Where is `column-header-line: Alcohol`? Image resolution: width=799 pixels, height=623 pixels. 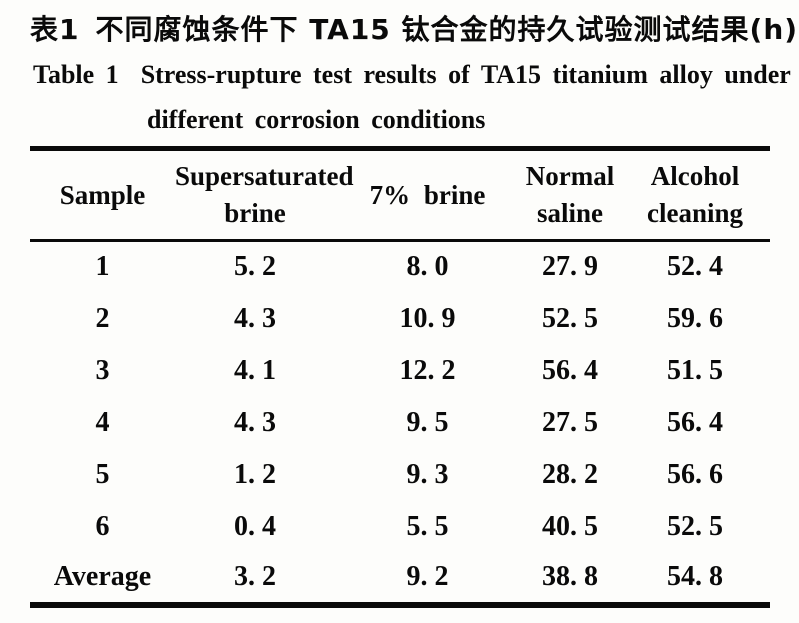 column-header-line: Alcohol is located at coordinates (695, 176).